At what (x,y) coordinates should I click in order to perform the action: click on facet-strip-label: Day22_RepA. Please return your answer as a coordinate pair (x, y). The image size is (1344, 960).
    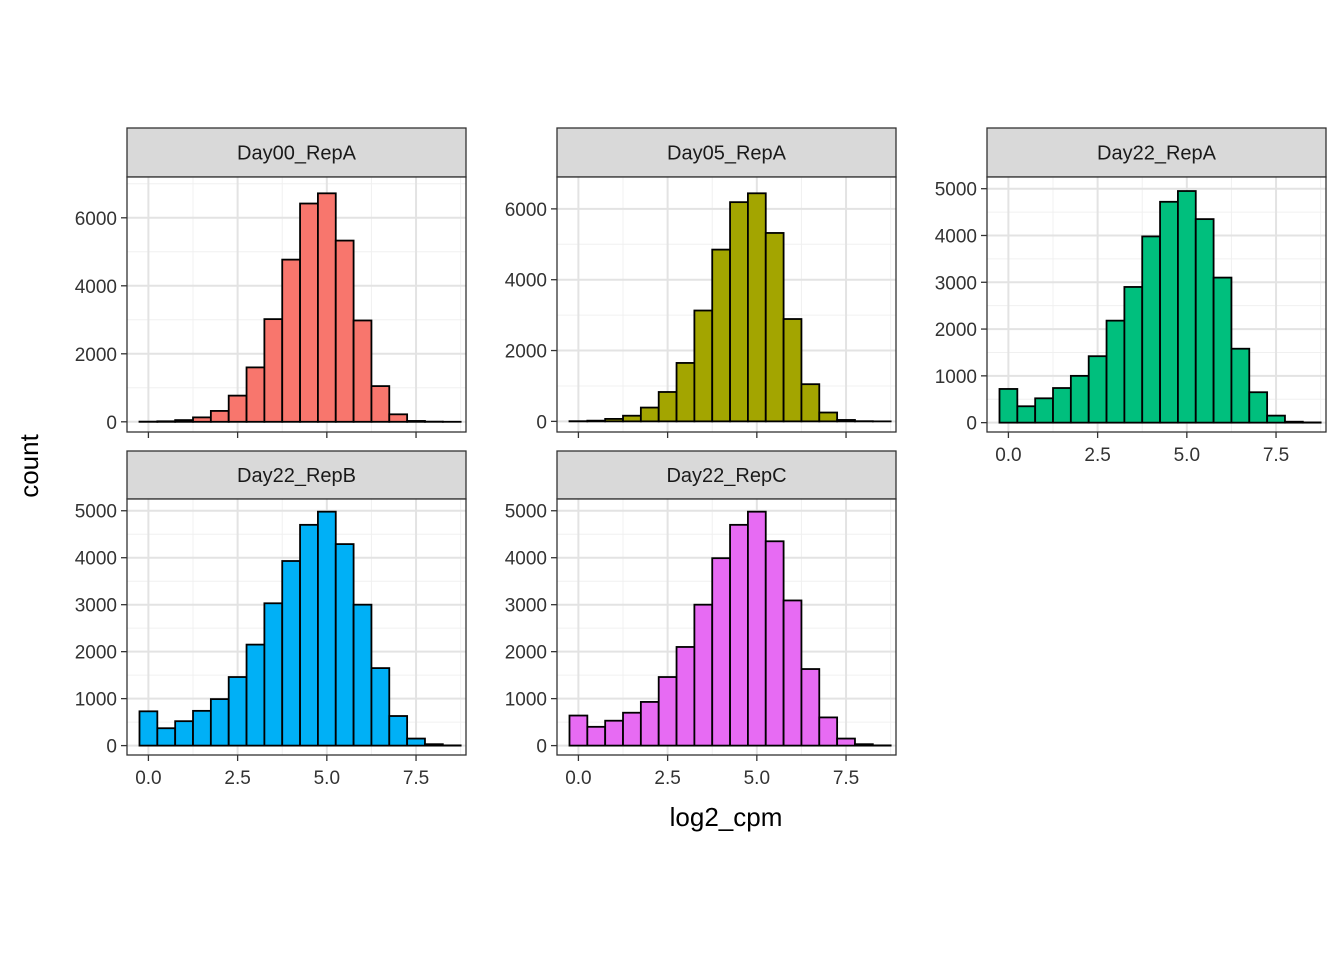
    Looking at the image, I should click on (1157, 154).